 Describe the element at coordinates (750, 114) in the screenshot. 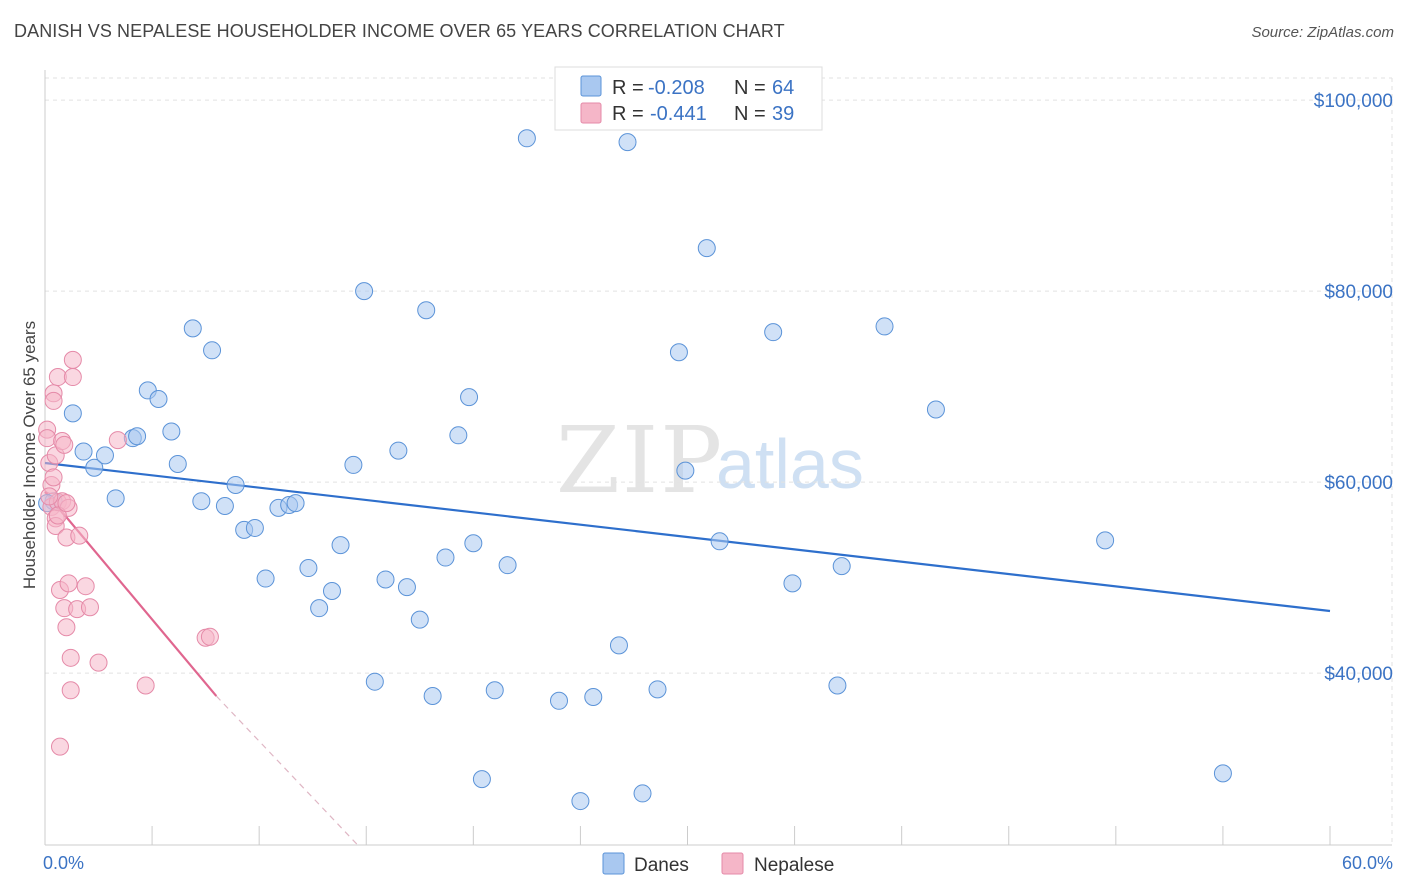

I see `legend-n-label-nepalese: N =` at that location.